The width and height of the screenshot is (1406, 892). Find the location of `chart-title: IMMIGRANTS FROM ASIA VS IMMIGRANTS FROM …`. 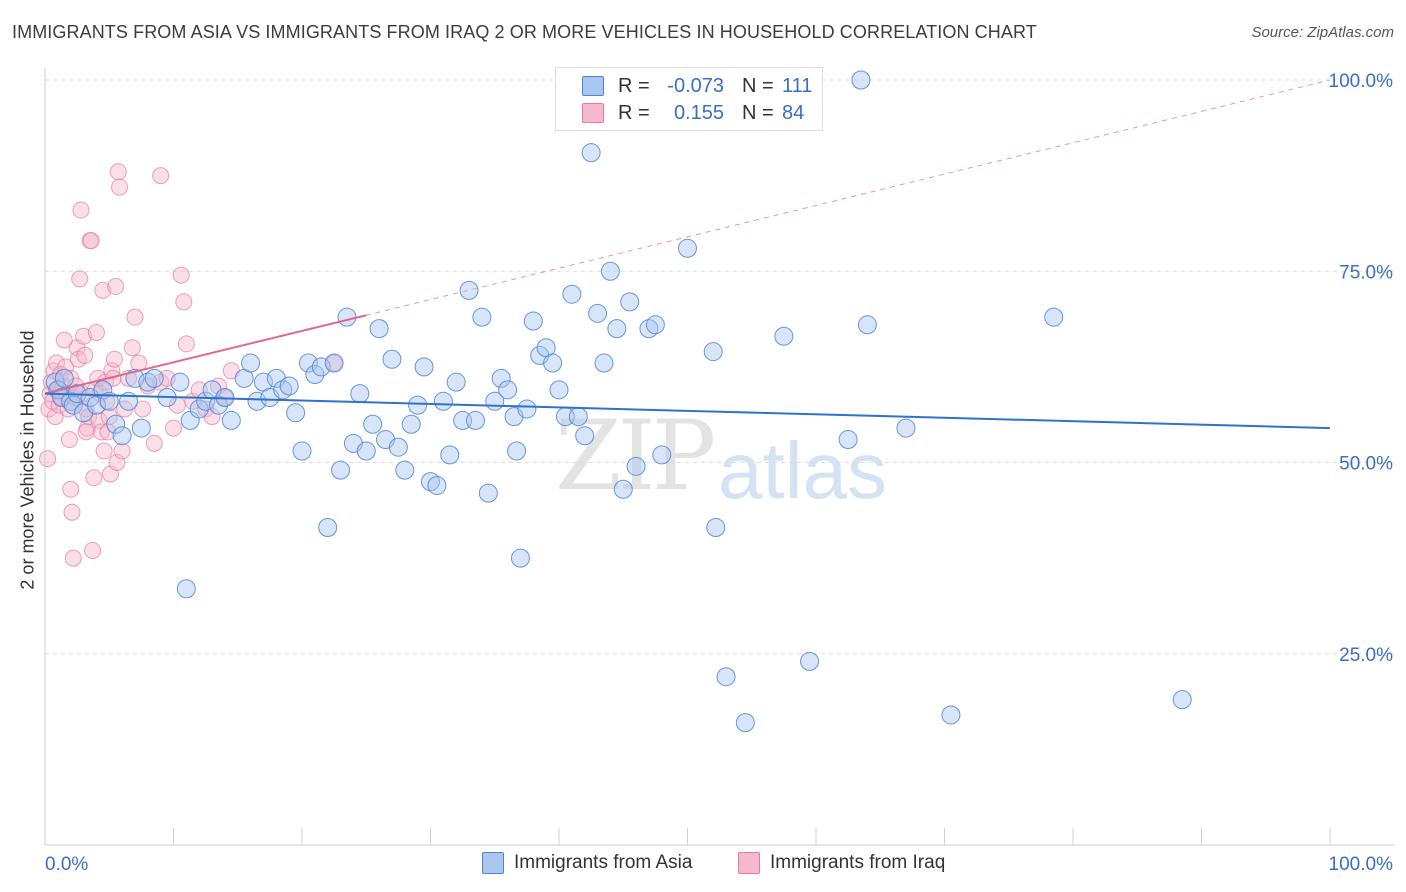

chart-title: IMMIGRANTS FROM ASIA VS IMMIGRANTS FROM … is located at coordinates (524, 32).